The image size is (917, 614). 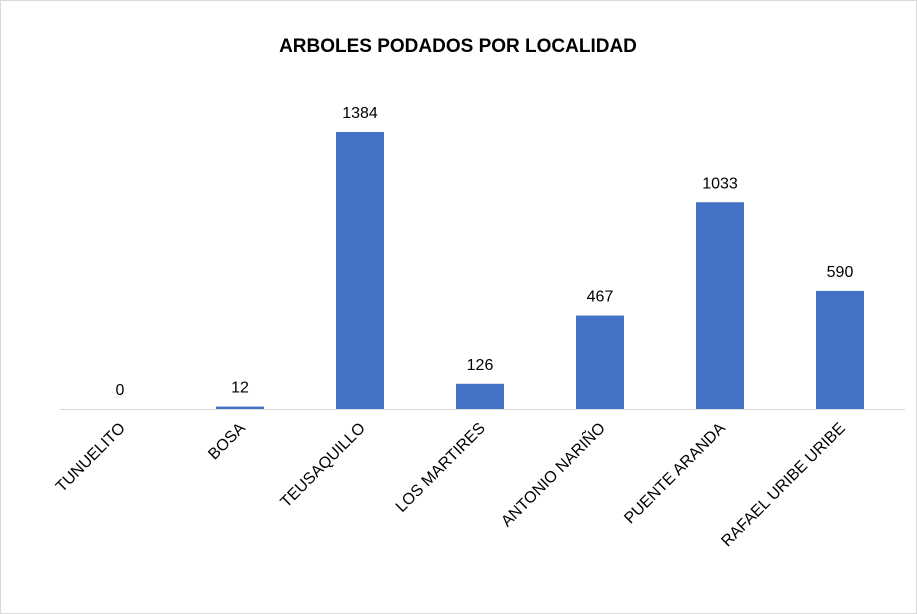 I want to click on data-label: 467, so click(x=600, y=297).